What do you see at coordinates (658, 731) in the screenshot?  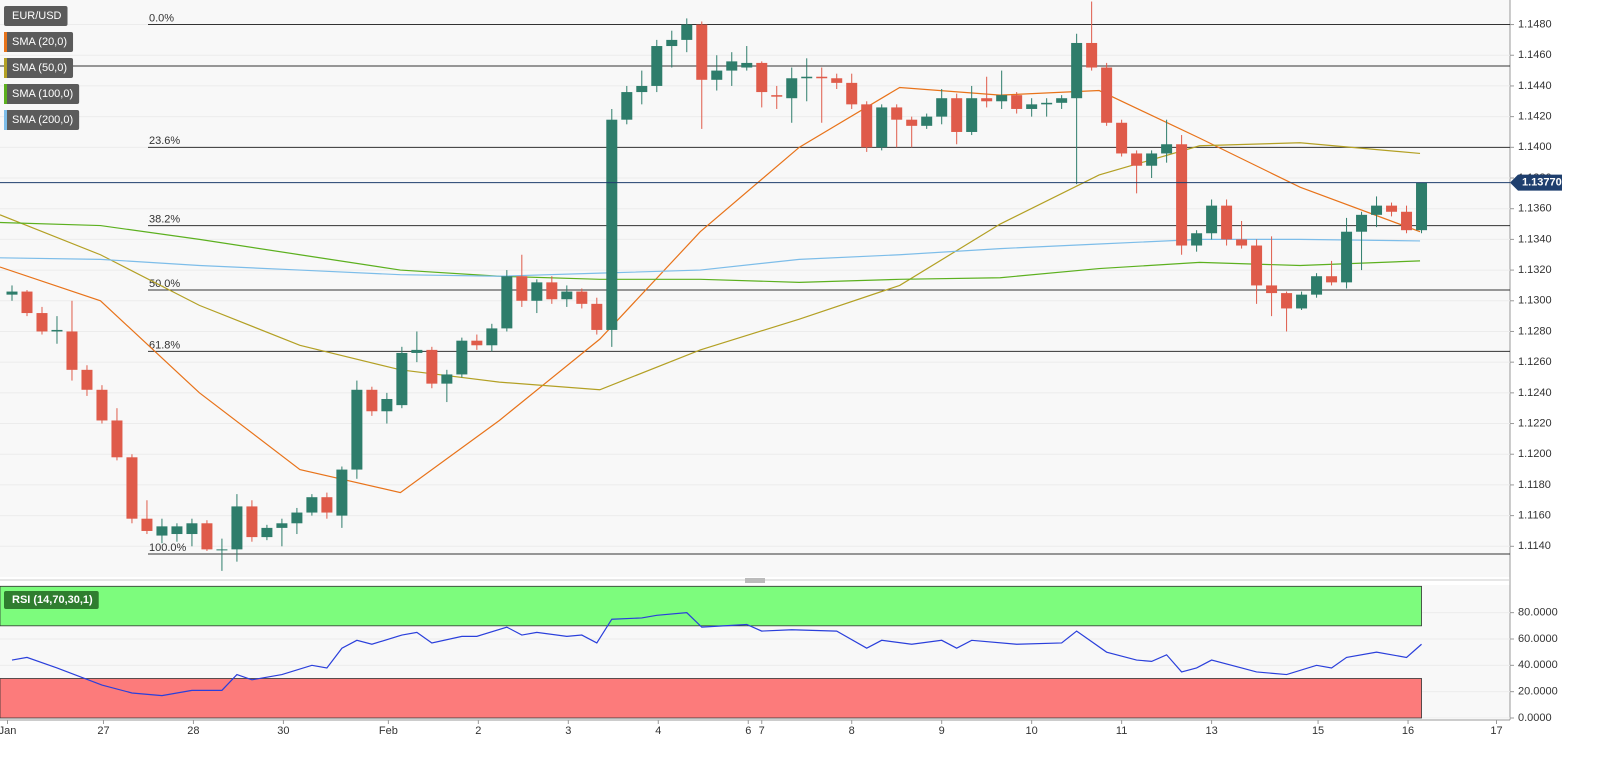 I see `x-tick-label: 4` at bounding box center [658, 731].